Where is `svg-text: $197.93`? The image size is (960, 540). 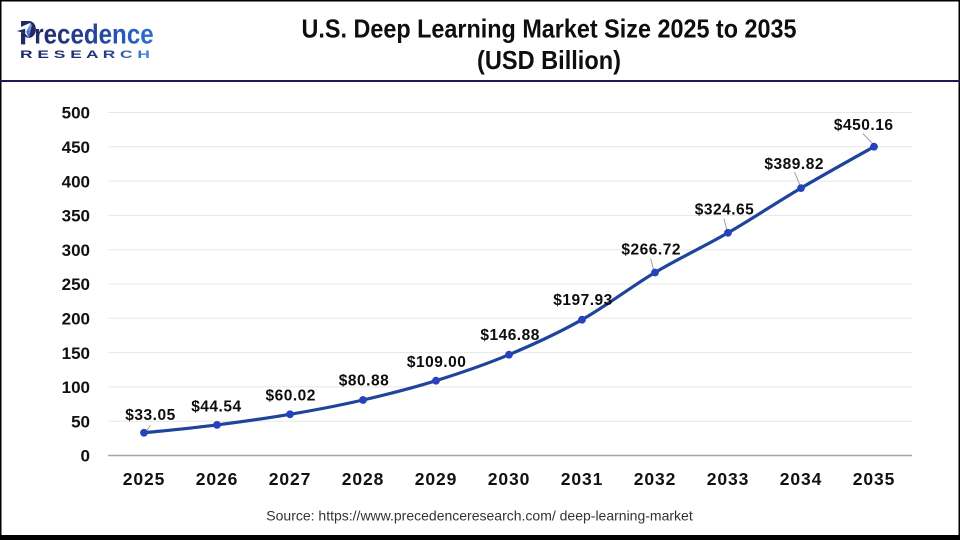
svg-text: $197.93 is located at coordinates (583, 300).